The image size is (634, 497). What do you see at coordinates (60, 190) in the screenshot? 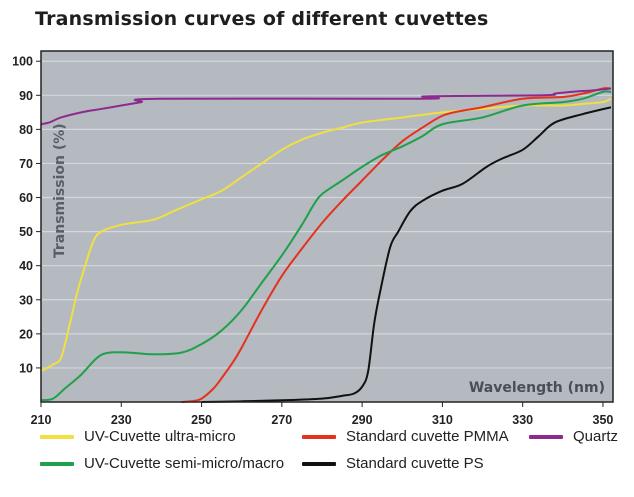
I see `y-axis-label: Transmission (%)` at bounding box center [60, 190].